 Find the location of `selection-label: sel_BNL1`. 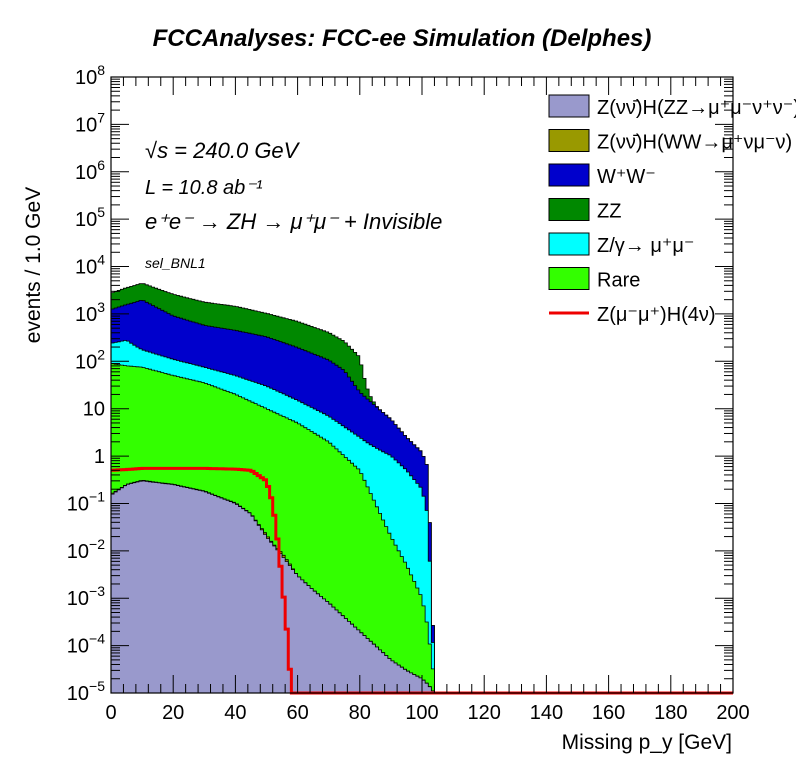

selection-label: sel_BNL1 is located at coordinates (175, 263).